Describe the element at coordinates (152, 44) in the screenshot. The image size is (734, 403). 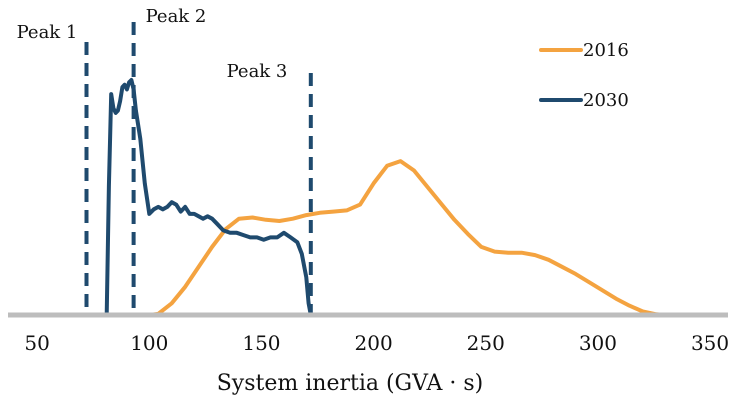
I see `peak-labels: Peak 1 Peak 2 Peak 3` at that location.